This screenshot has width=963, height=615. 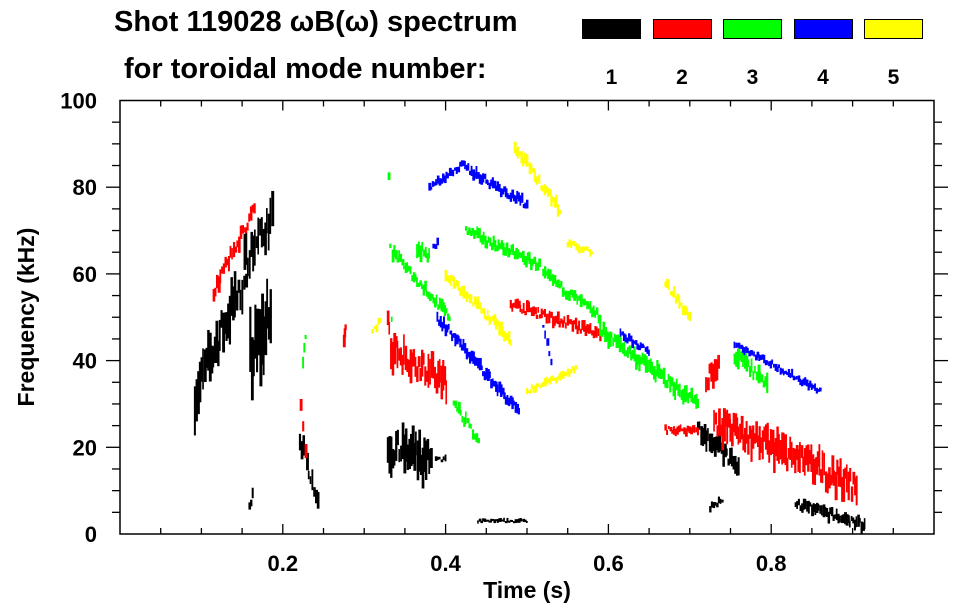 What do you see at coordinates (893, 77) in the screenshot?
I see `legend-label-5: 5` at bounding box center [893, 77].